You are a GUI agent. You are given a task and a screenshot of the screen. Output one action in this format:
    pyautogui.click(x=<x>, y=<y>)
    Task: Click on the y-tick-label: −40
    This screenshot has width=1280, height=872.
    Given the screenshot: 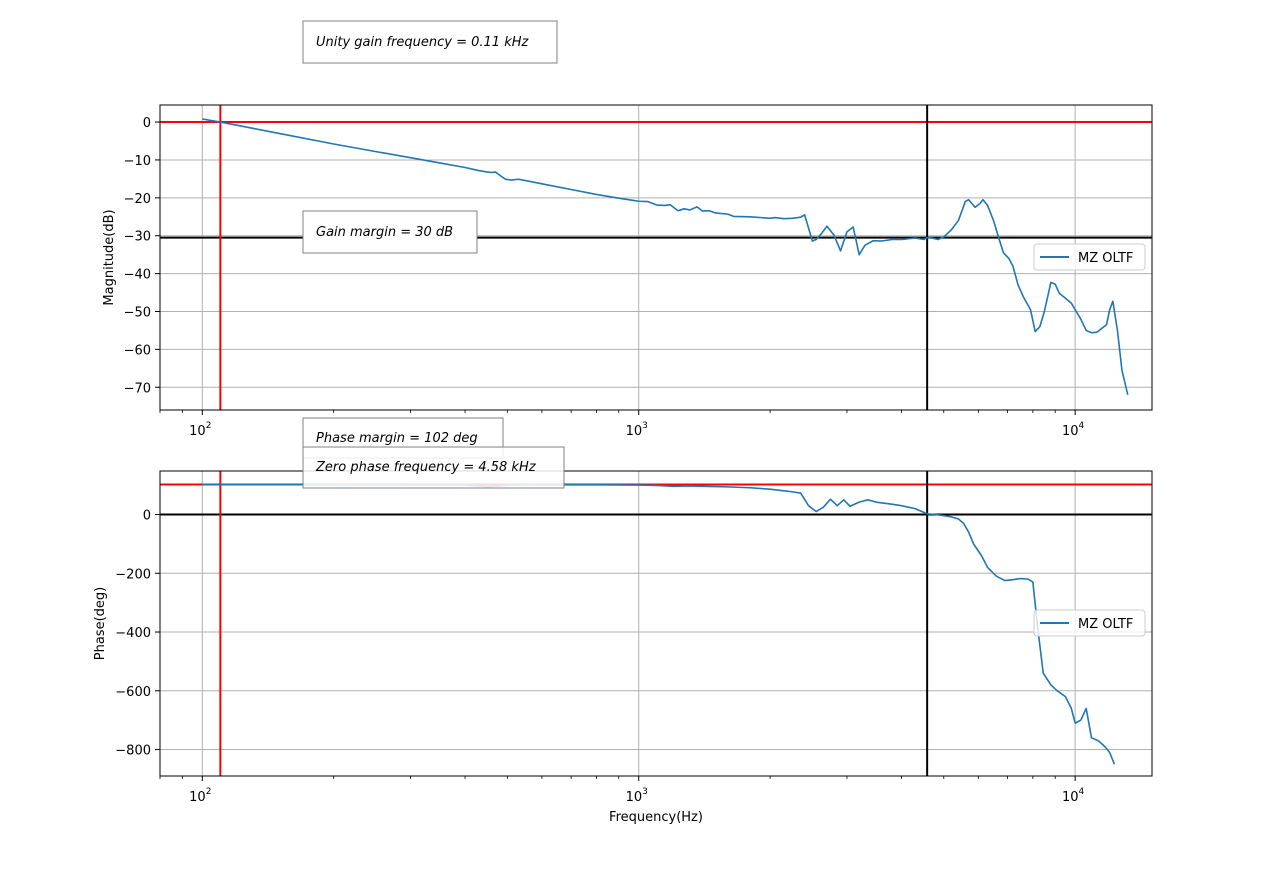 What is the action you would take?
    pyautogui.click(x=137, y=275)
    